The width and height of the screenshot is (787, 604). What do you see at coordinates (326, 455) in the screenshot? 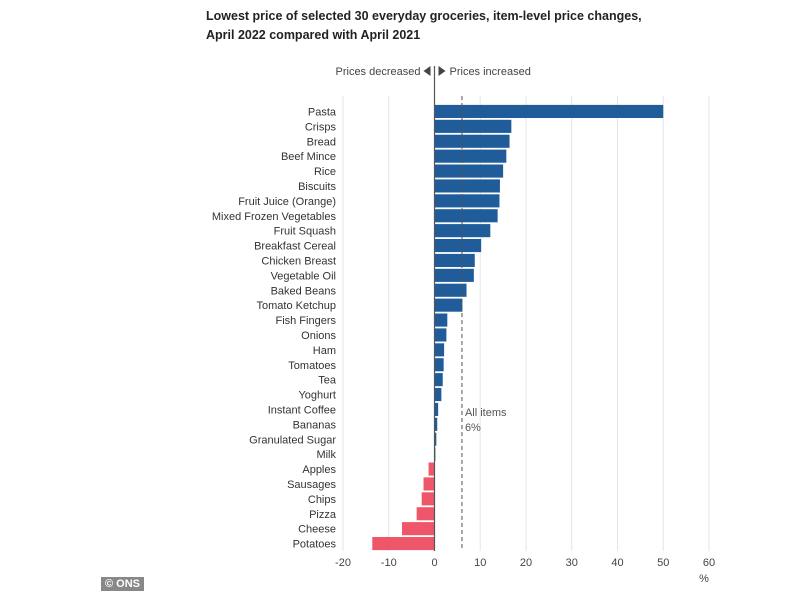
I see `category-label: Milk` at bounding box center [326, 455].